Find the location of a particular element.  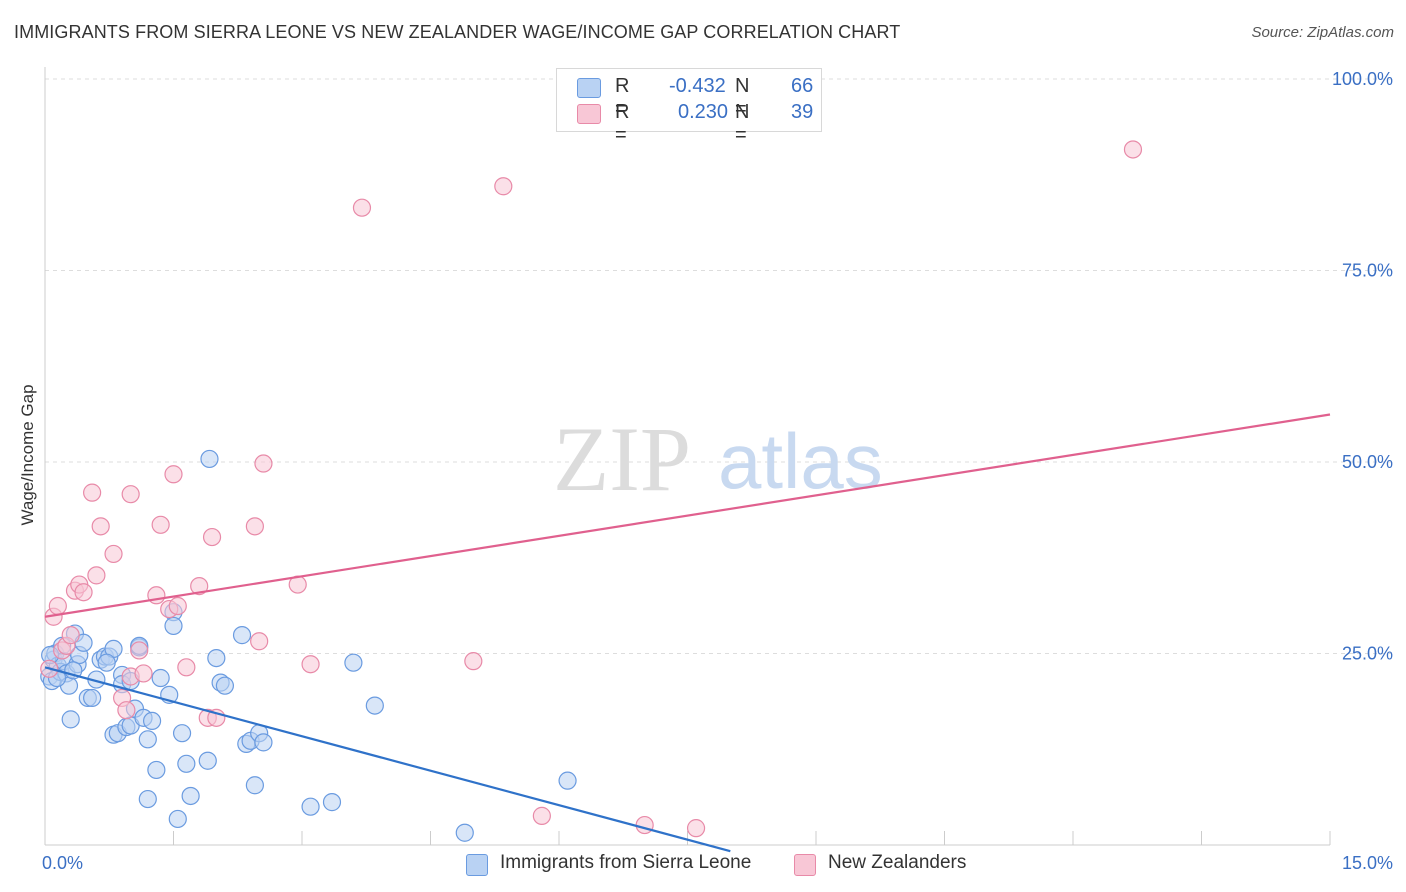

chart-source: Source: ZipAtlas.com is located at coordinates (1322, 32).